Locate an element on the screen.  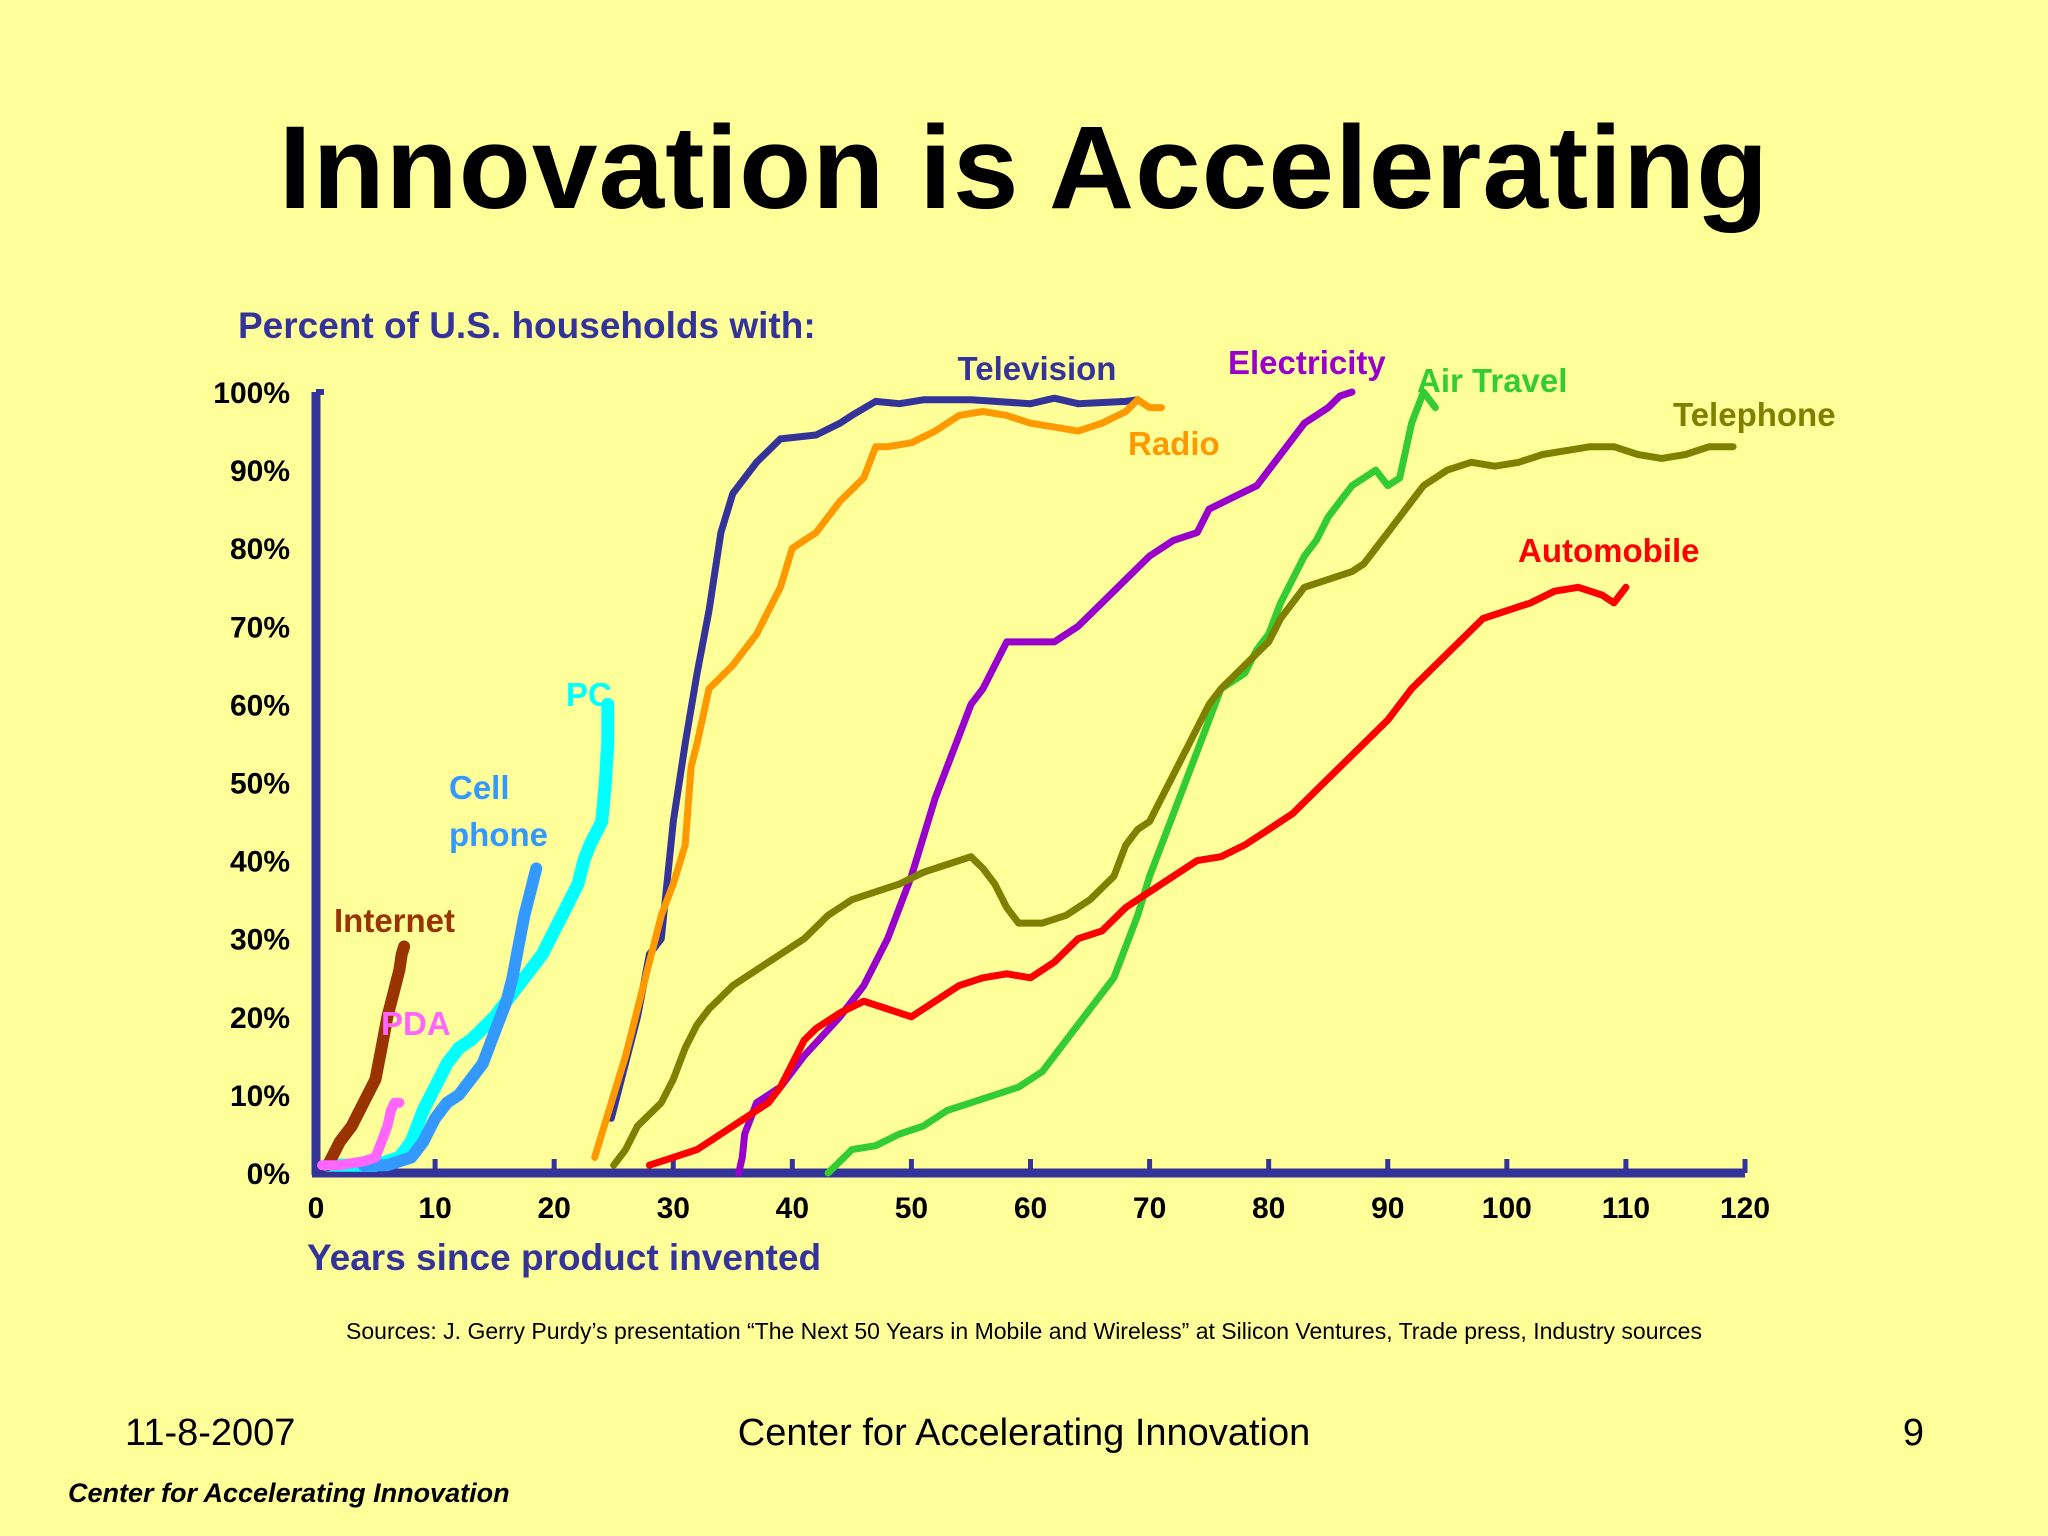
brand-logo-text: Center for Accelerating Innovation is located at coordinates (289, 1493).